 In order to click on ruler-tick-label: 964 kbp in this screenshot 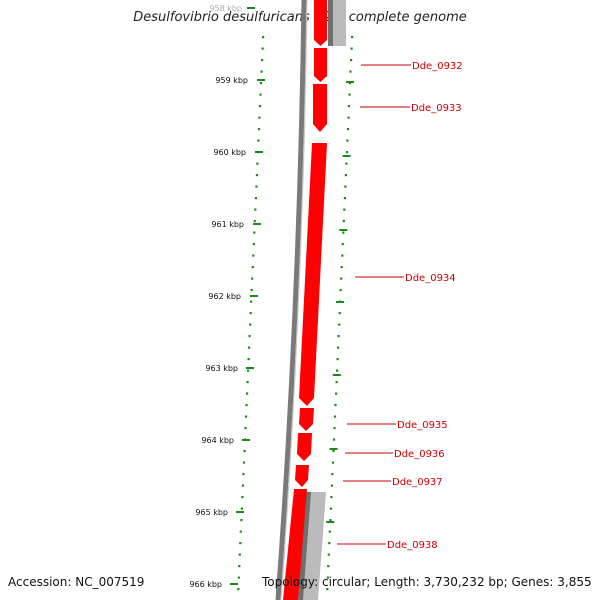, I will do `click(217, 440)`.